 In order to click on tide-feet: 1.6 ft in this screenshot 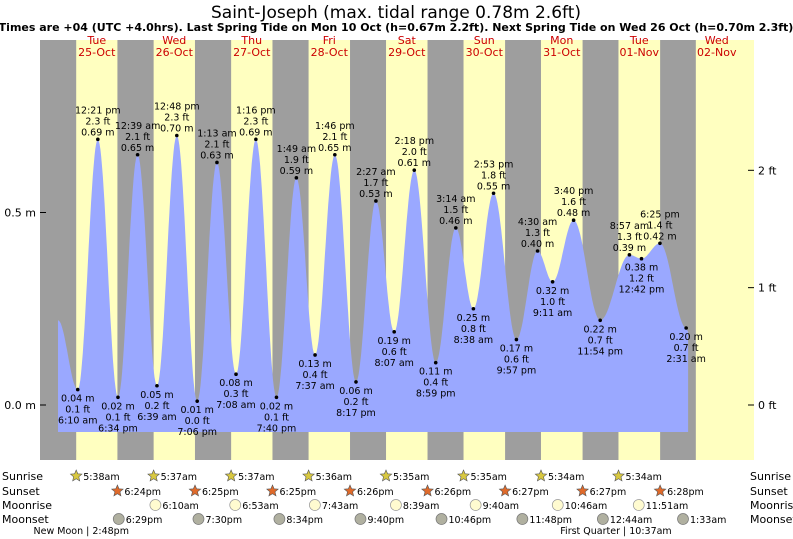, I will do `click(573, 202)`.